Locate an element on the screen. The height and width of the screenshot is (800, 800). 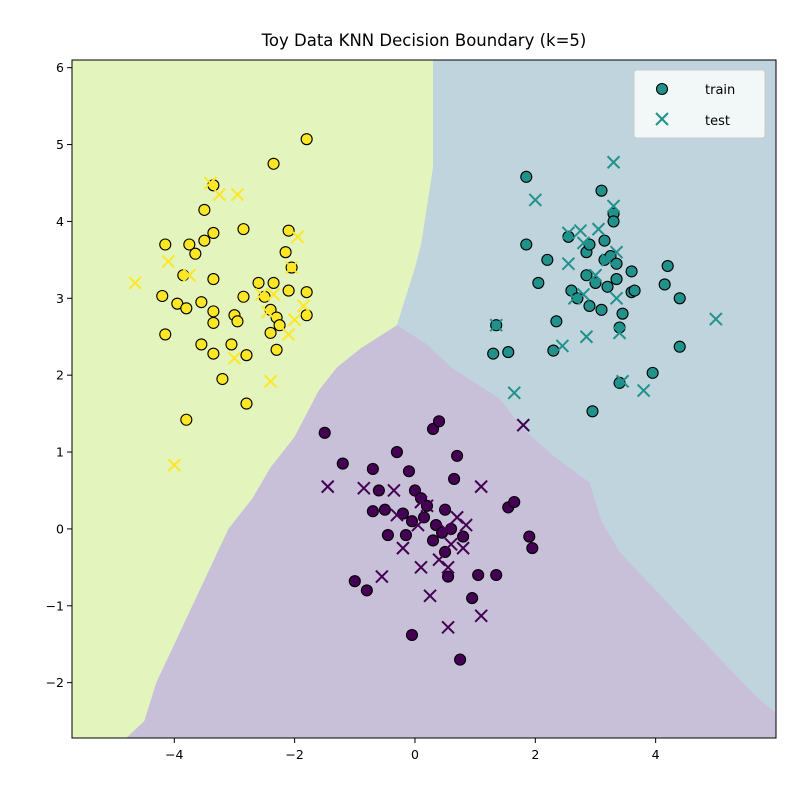
x-tick-label: −4 is located at coordinates (174, 754).